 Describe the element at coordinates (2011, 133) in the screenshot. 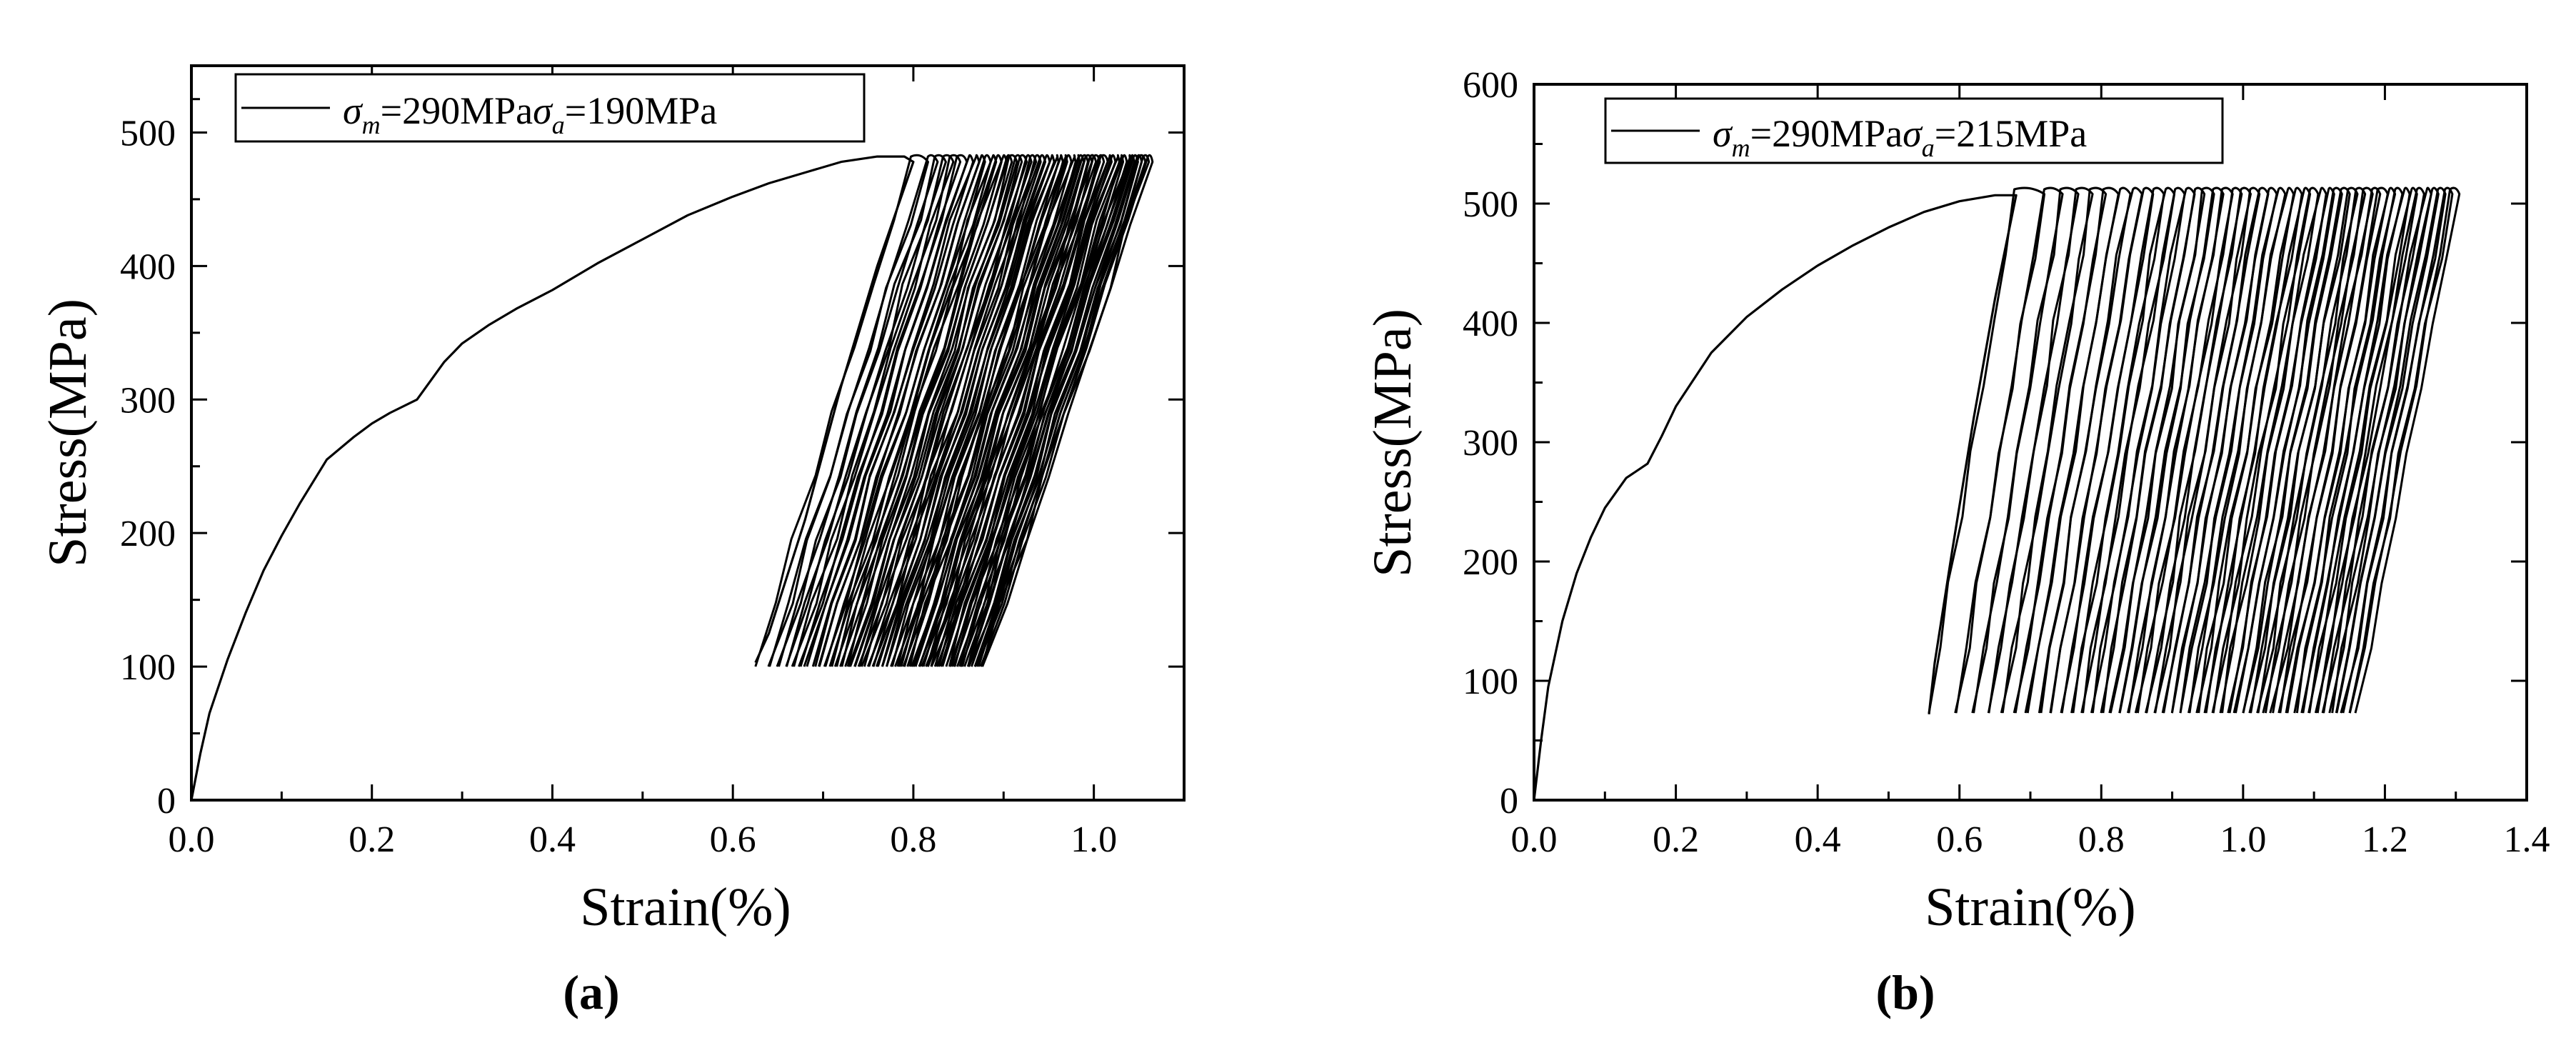

I see `legend-sigma-a-value: =215MPa` at that location.